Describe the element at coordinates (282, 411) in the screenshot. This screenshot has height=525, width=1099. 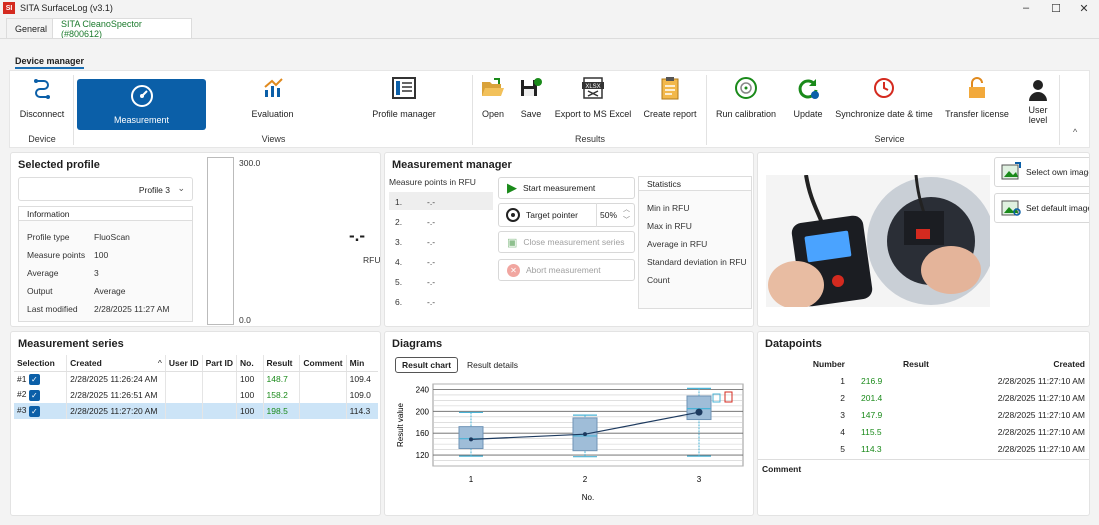
I see `cell-result: 198.5` at that location.